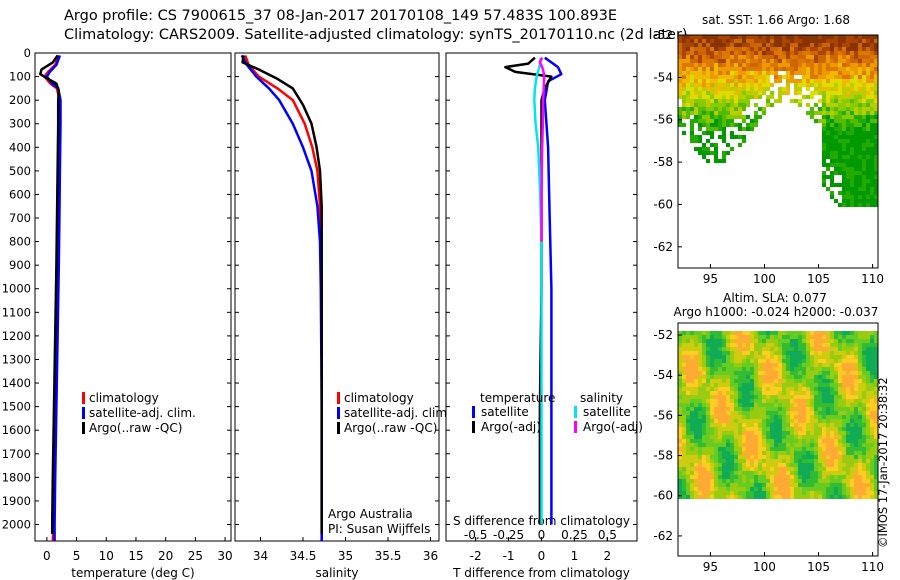  What do you see at coordinates (872, 279) in the screenshot?
I see `map-xtick-label: 110` at bounding box center [872, 279].